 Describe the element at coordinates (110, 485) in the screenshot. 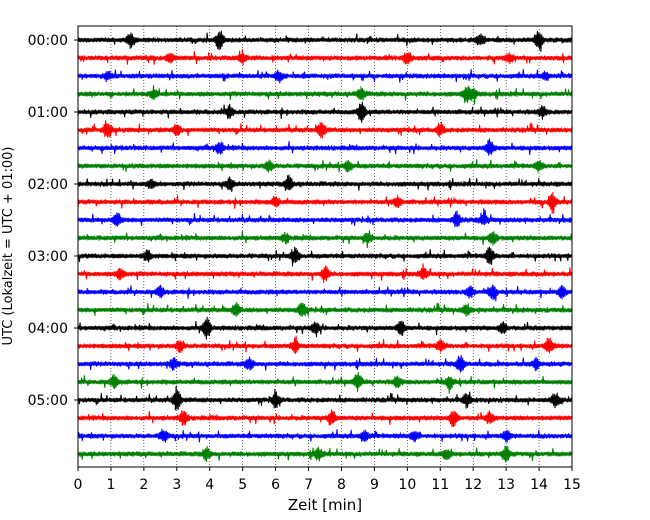

I see `x-tick-label: 1` at that location.